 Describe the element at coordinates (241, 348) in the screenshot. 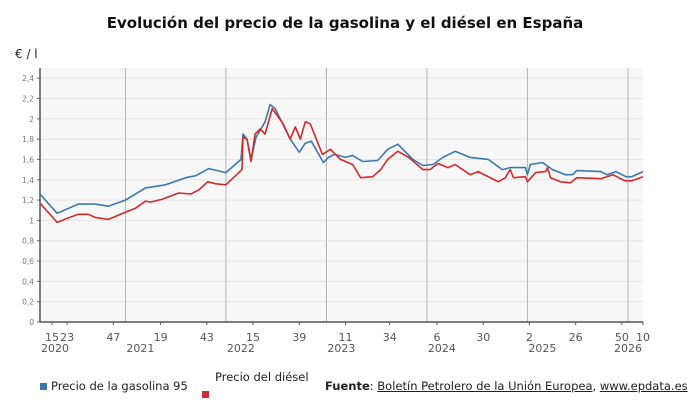

I see `x-year-label: 2022` at that location.